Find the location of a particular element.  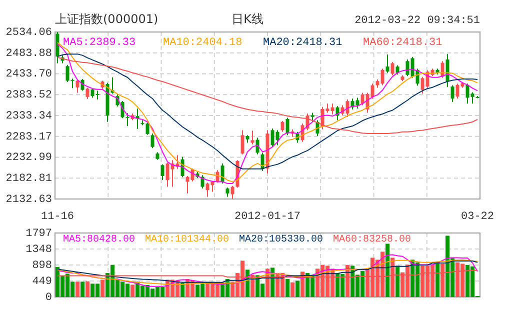

text: MA10:101344.00 is located at coordinates (187, 240).